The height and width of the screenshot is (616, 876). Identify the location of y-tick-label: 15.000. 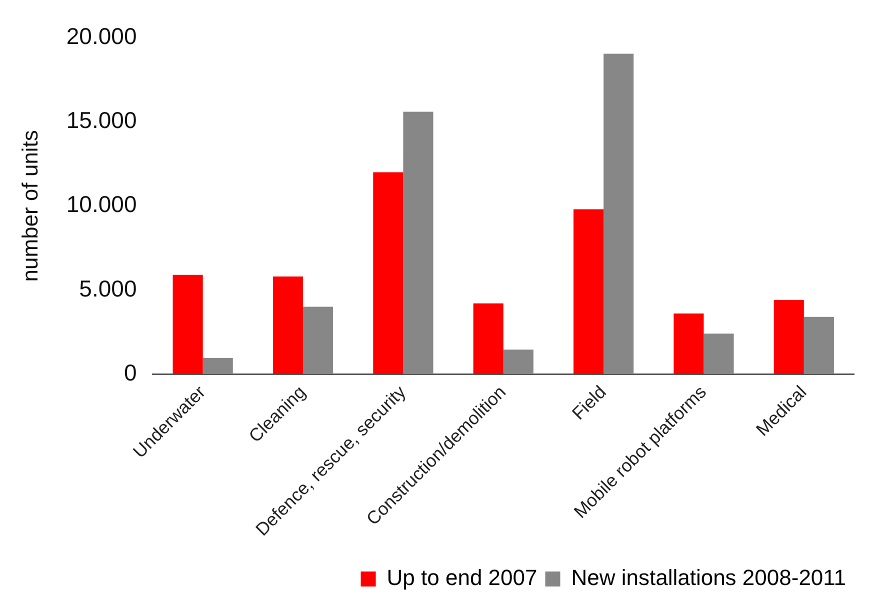
(101, 120).